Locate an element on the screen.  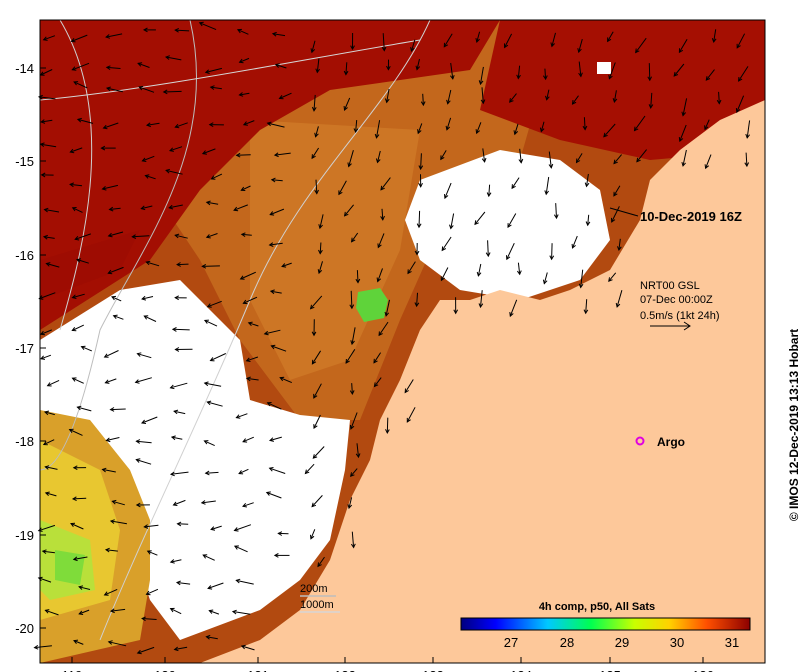
y-tick-label: -20 is located at coordinates (24, 628).